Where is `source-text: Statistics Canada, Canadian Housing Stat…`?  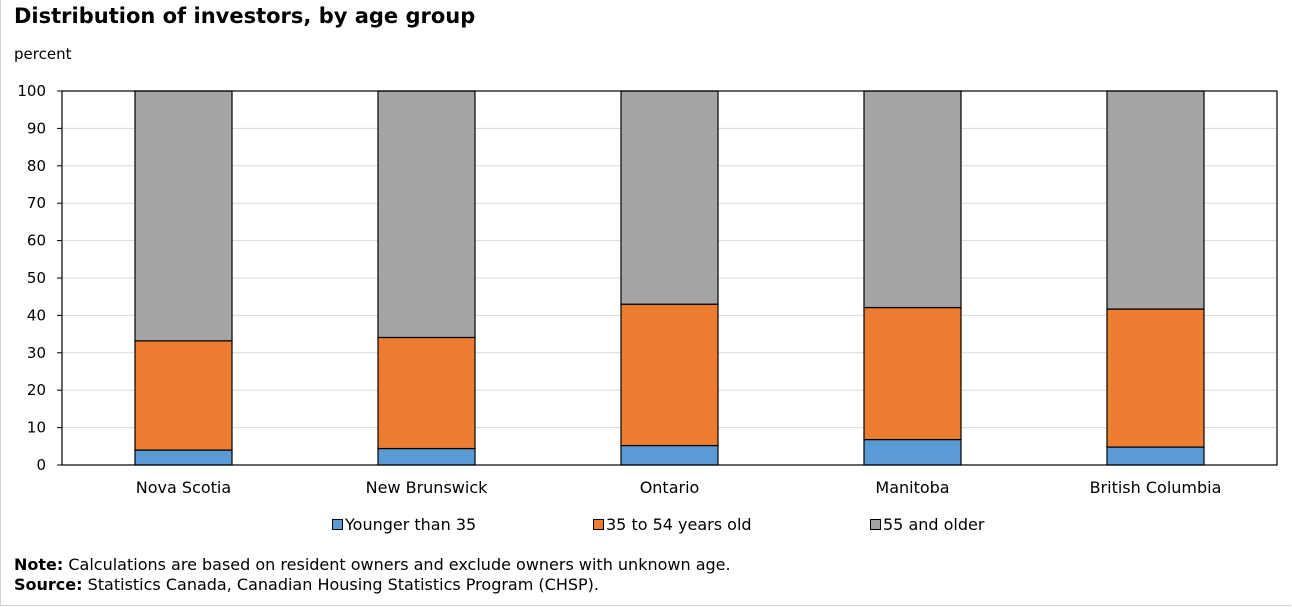
source-text: Statistics Canada, Canadian Housing Stat… is located at coordinates (340, 584).